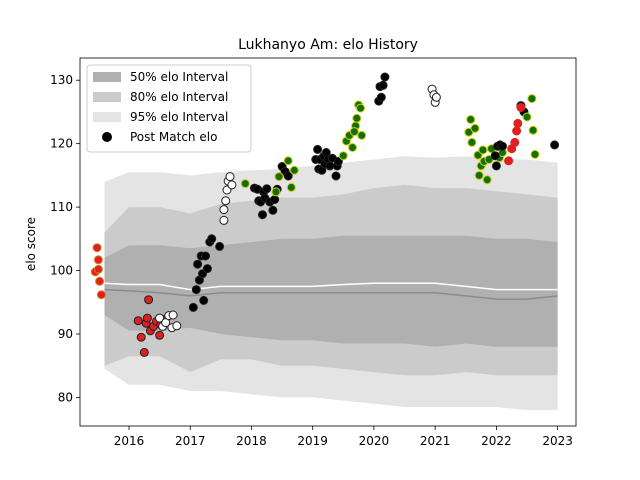 This screenshot has width=640, height=480. I want to click on chart-title: Lukhanyo Am: elo History, so click(328, 45).